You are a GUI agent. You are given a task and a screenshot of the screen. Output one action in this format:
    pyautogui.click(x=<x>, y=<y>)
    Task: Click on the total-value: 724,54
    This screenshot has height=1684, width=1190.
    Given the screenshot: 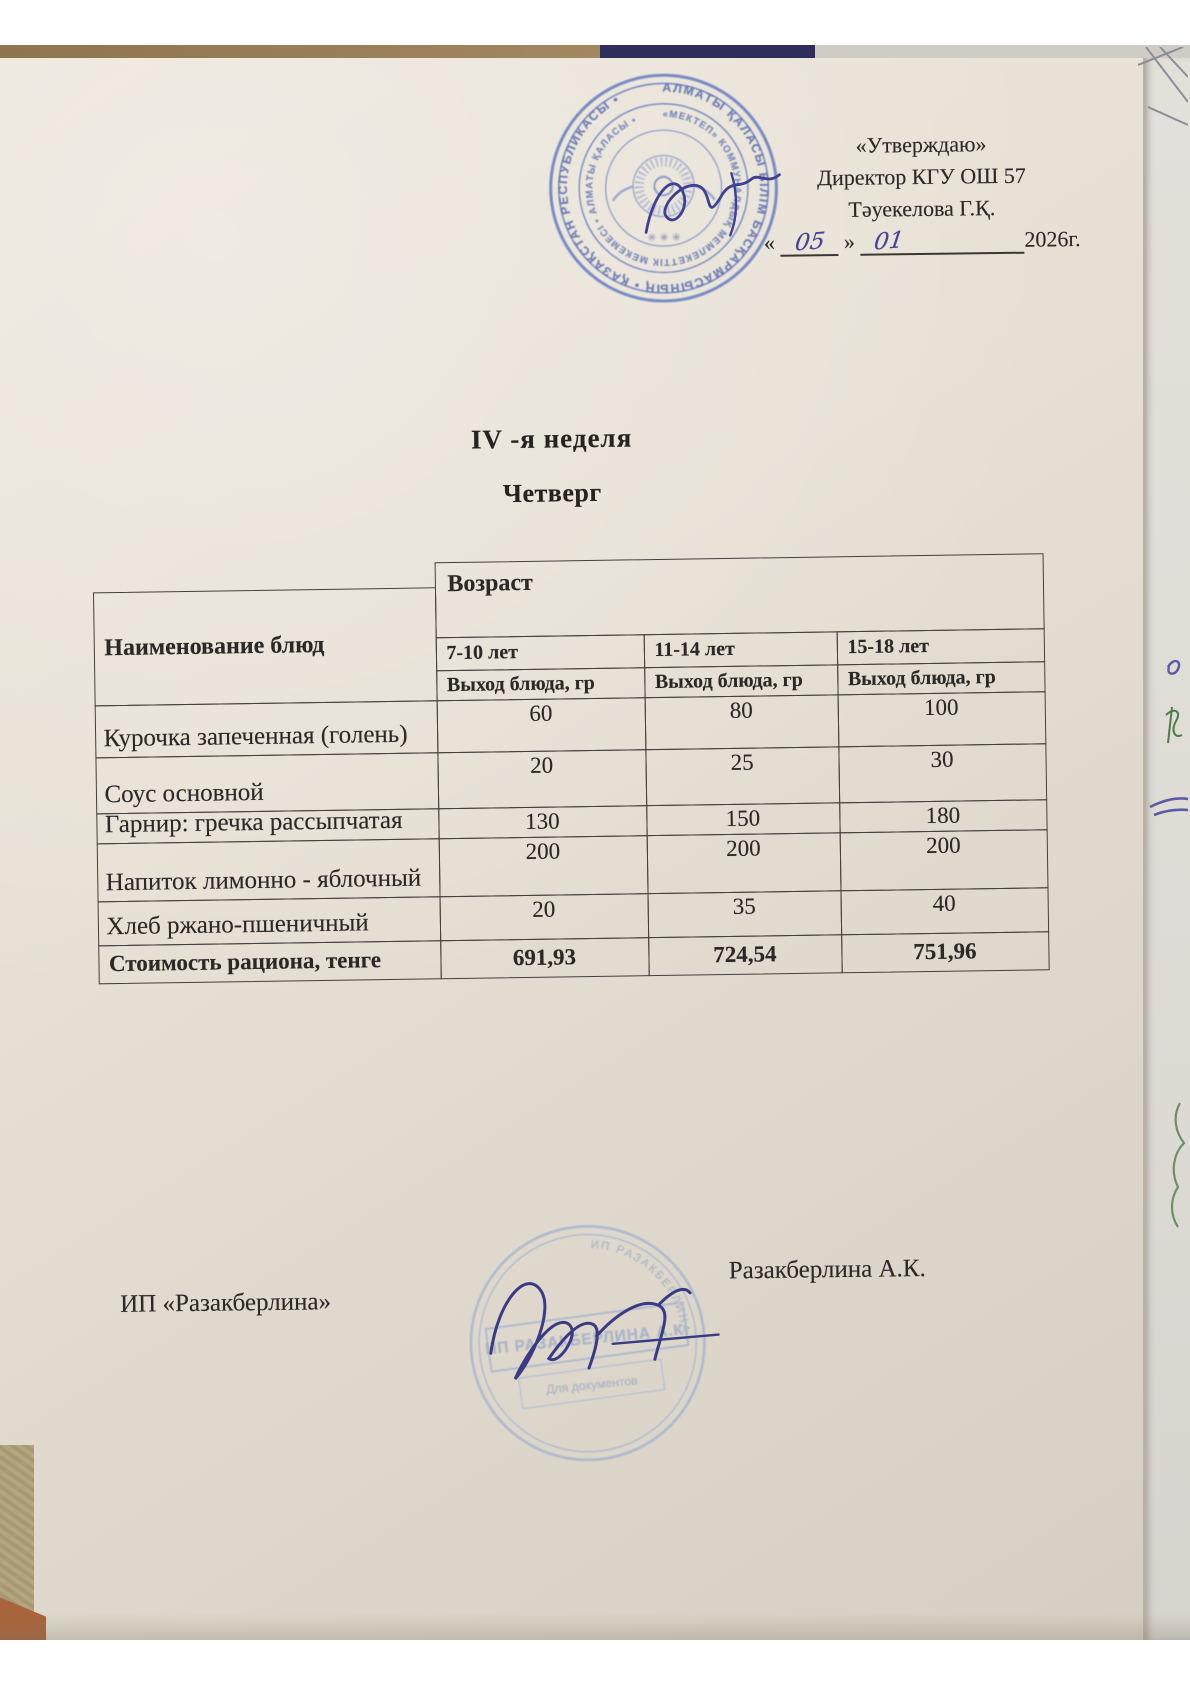 What is the action you would take?
    pyautogui.click(x=745, y=954)
    